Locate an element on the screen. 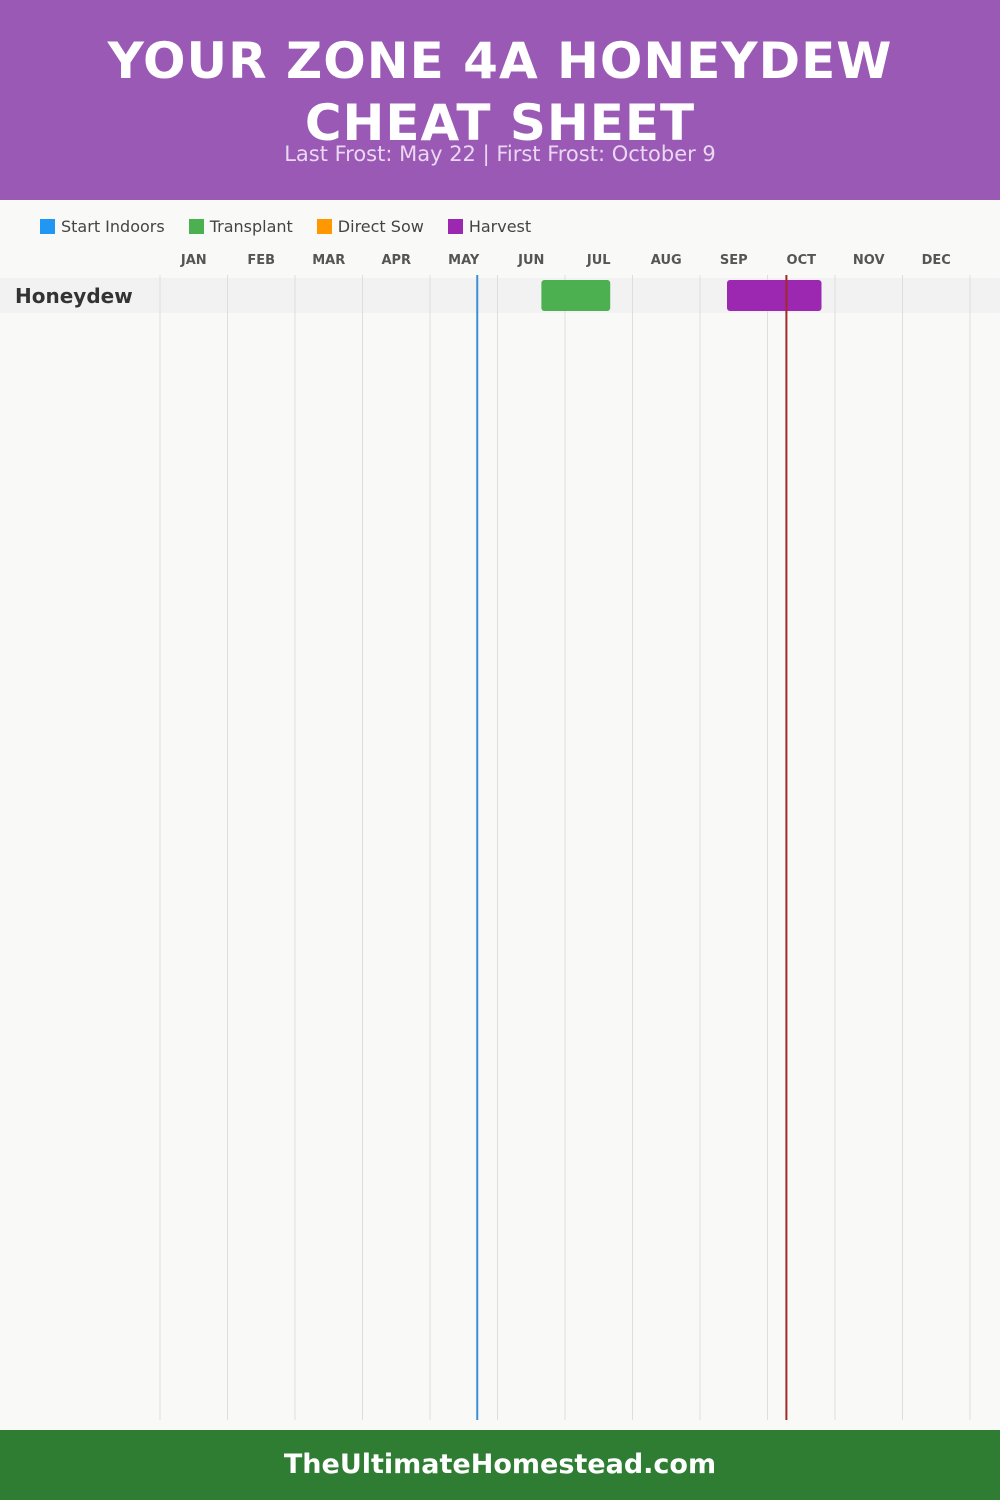 The image size is (1000, 1500). legend-item: Start Indoors is located at coordinates (102, 226).